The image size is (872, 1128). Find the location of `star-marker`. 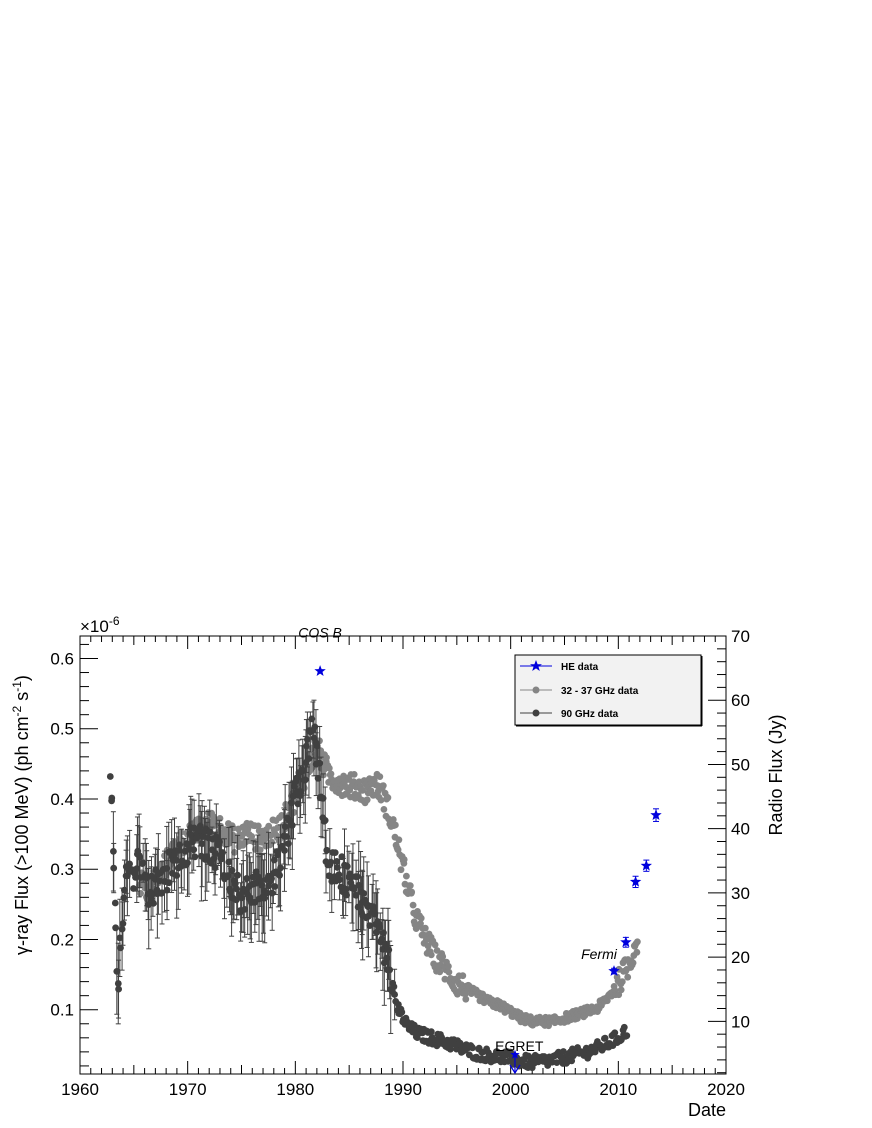

star-marker is located at coordinates (536, 665).